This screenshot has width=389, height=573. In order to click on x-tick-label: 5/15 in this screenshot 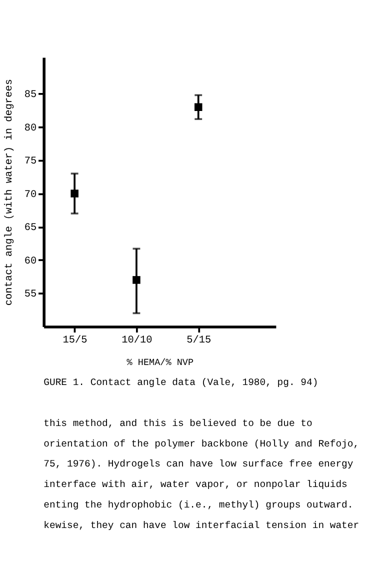, I will do `click(199, 340)`.